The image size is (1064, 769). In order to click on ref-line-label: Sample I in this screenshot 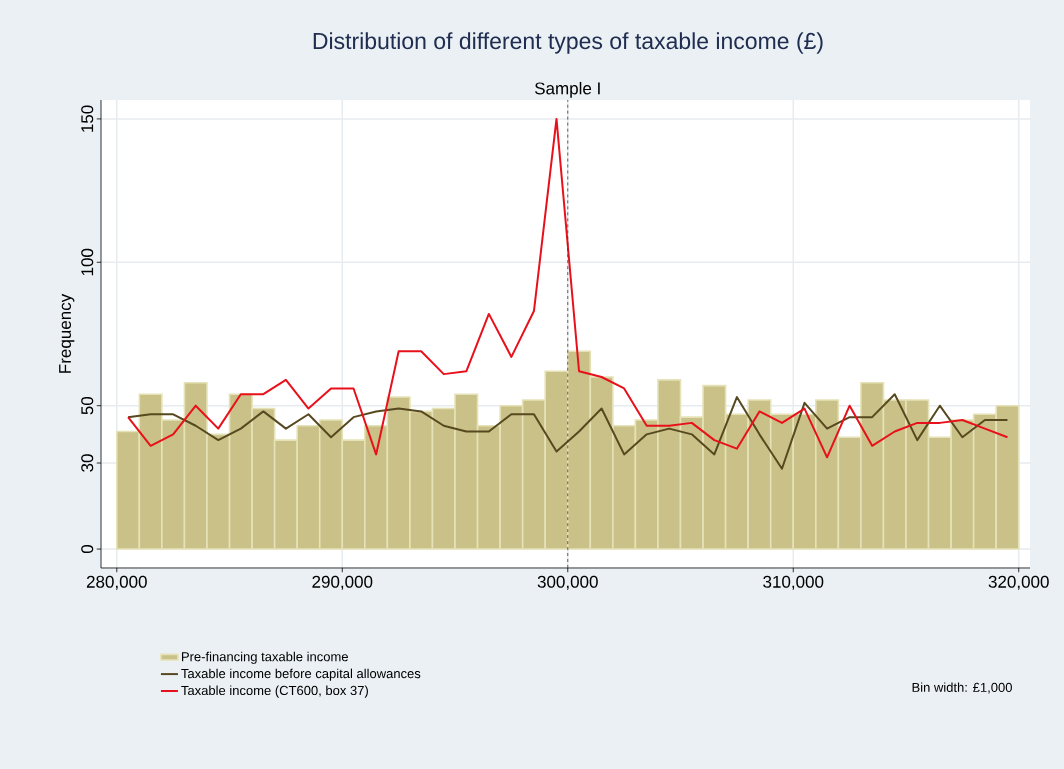, I will do `click(567, 89)`.